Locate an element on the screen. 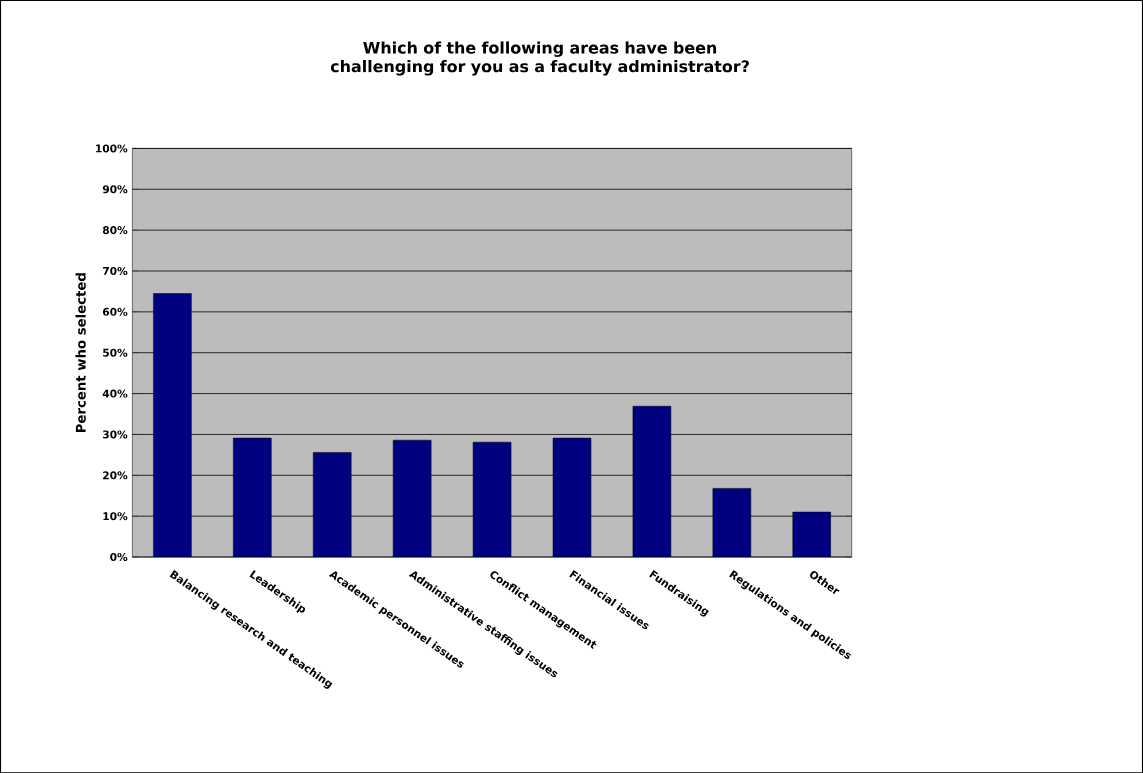 This screenshot has height=773, width=1143. y-tick-label: 30% is located at coordinates (115, 434).